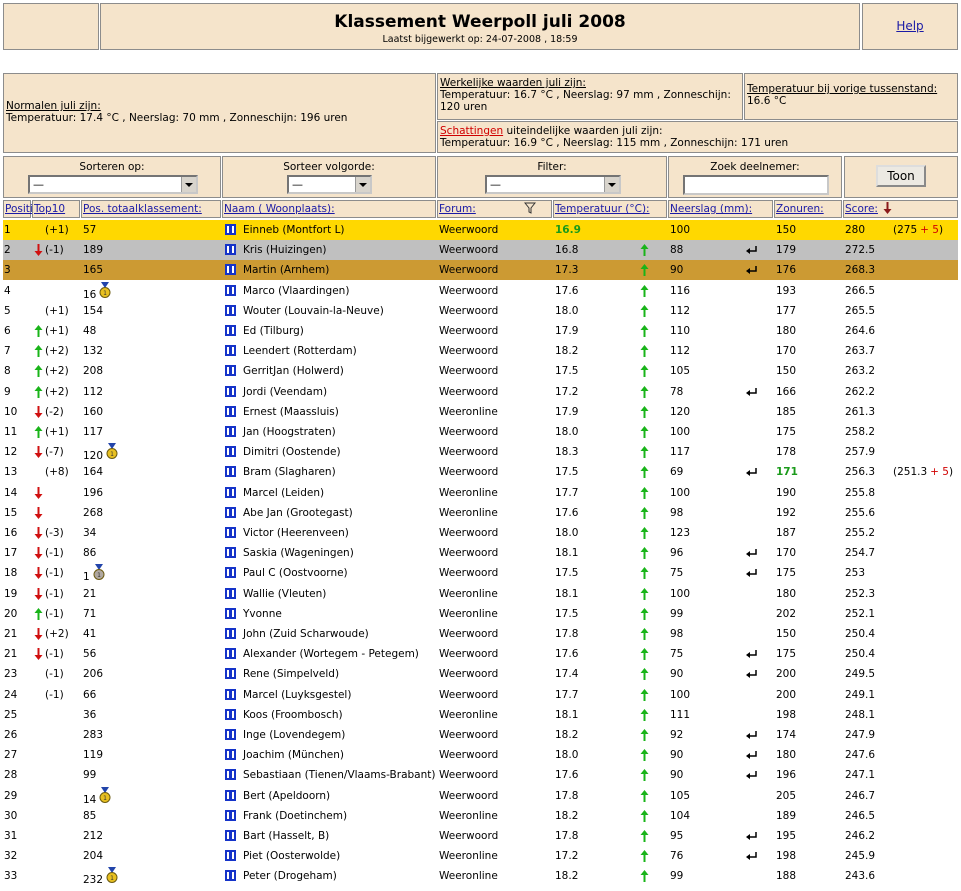 This screenshot has width=961, height=891. What do you see at coordinates (54, 573) in the screenshot?
I see `position-change: (-1)` at bounding box center [54, 573].